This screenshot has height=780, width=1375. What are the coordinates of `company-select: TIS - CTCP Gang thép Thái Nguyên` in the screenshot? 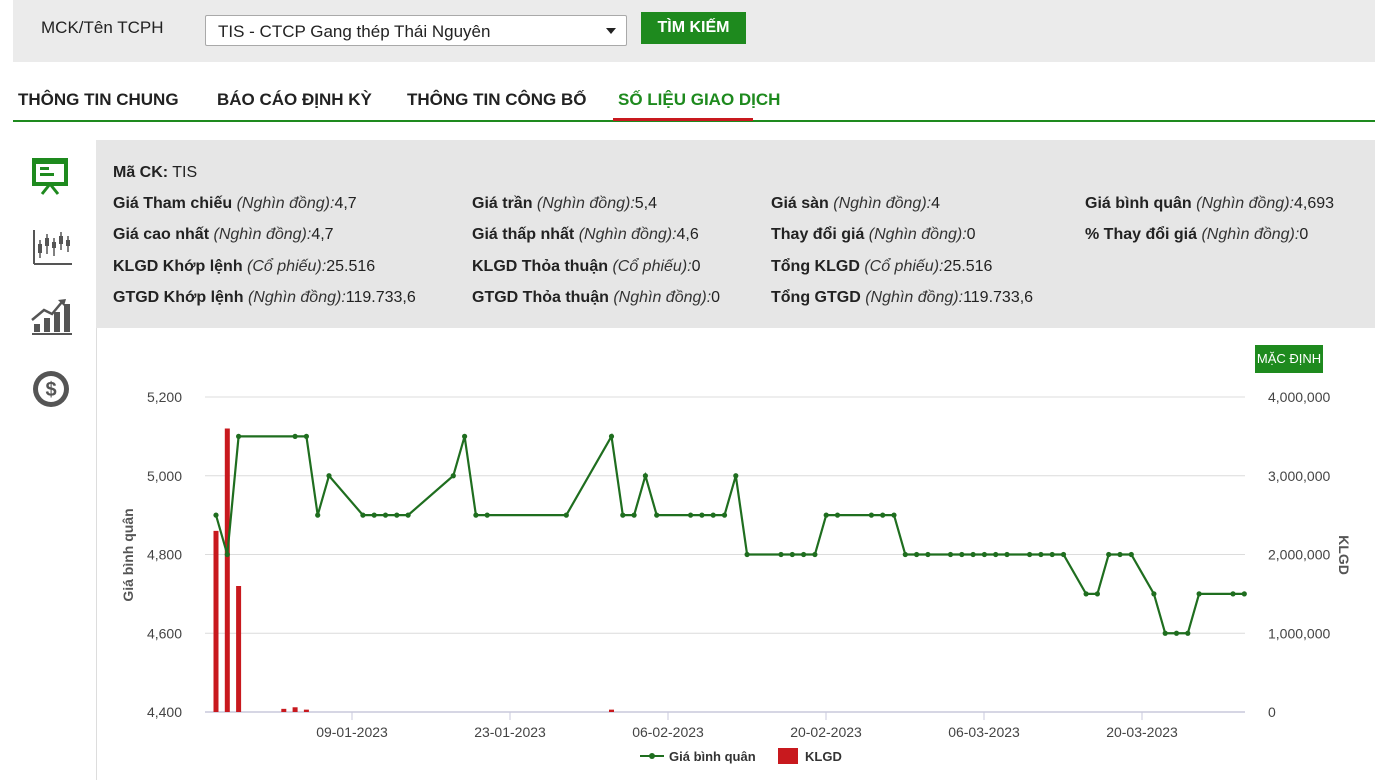 It's located at (416, 30).